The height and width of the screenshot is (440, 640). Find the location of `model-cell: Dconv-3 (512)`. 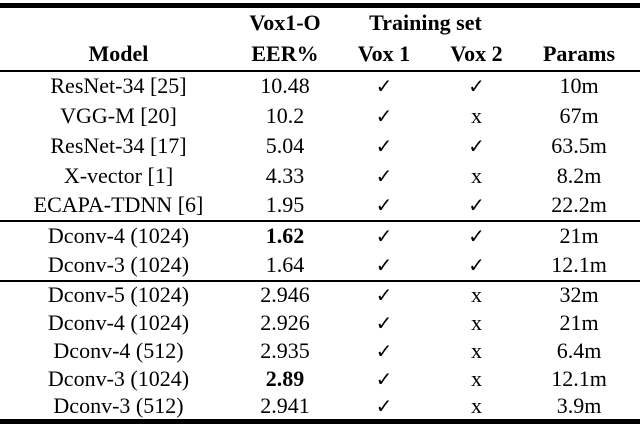

model-cell: Dconv-3 (512) is located at coordinates (118, 405).